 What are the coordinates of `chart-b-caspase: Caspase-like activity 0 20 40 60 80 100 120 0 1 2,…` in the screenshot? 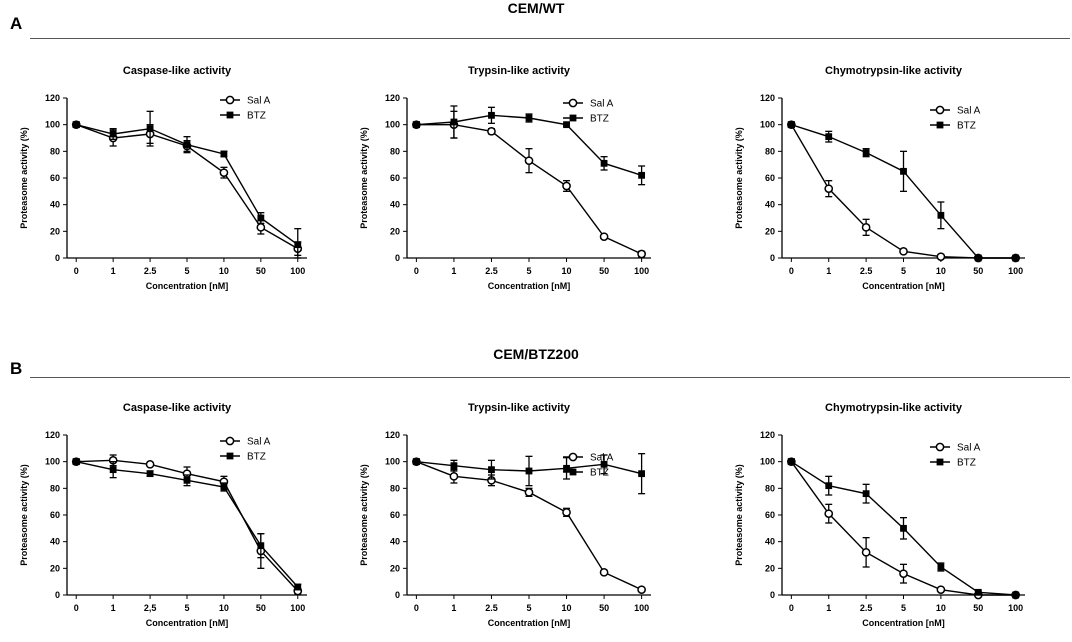 It's located at (163, 515).